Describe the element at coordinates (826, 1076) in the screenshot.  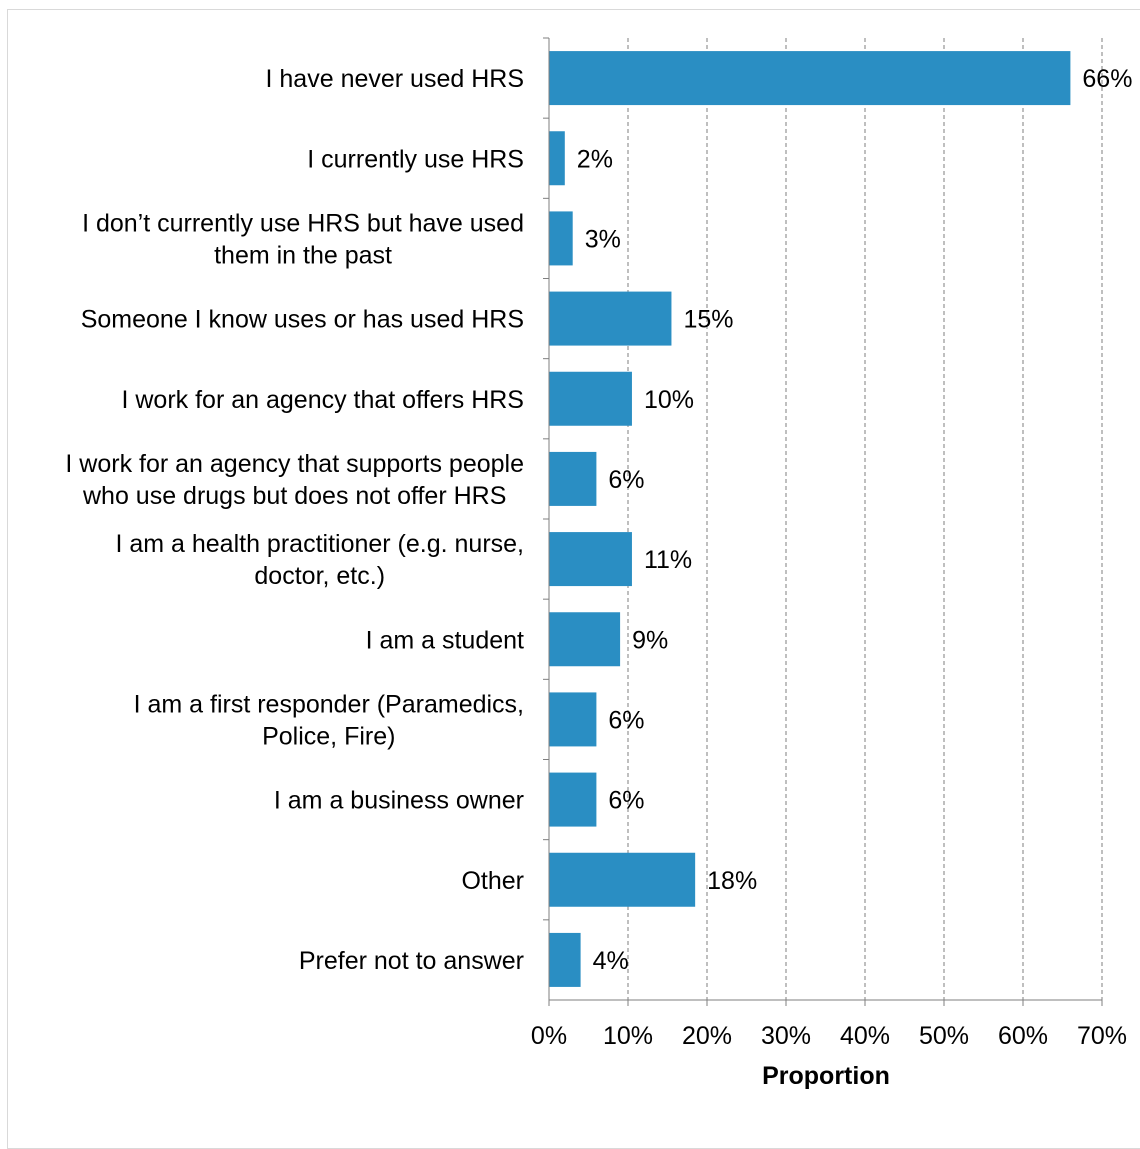
I see `x-axis-title: Proportion` at that location.